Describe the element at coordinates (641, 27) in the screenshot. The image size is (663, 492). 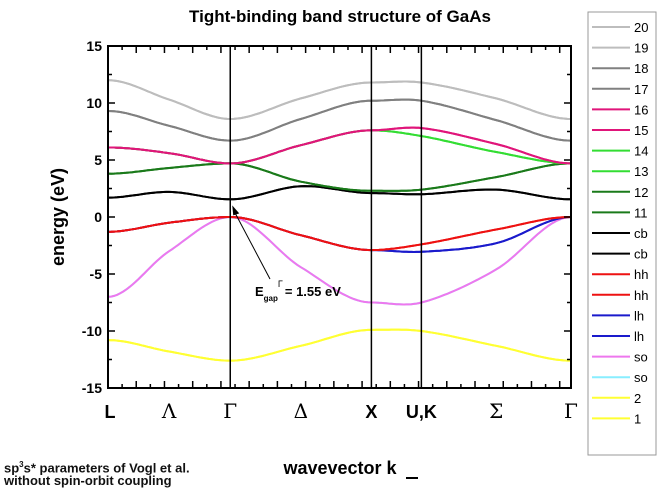
I see `legend-label: 20` at that location.